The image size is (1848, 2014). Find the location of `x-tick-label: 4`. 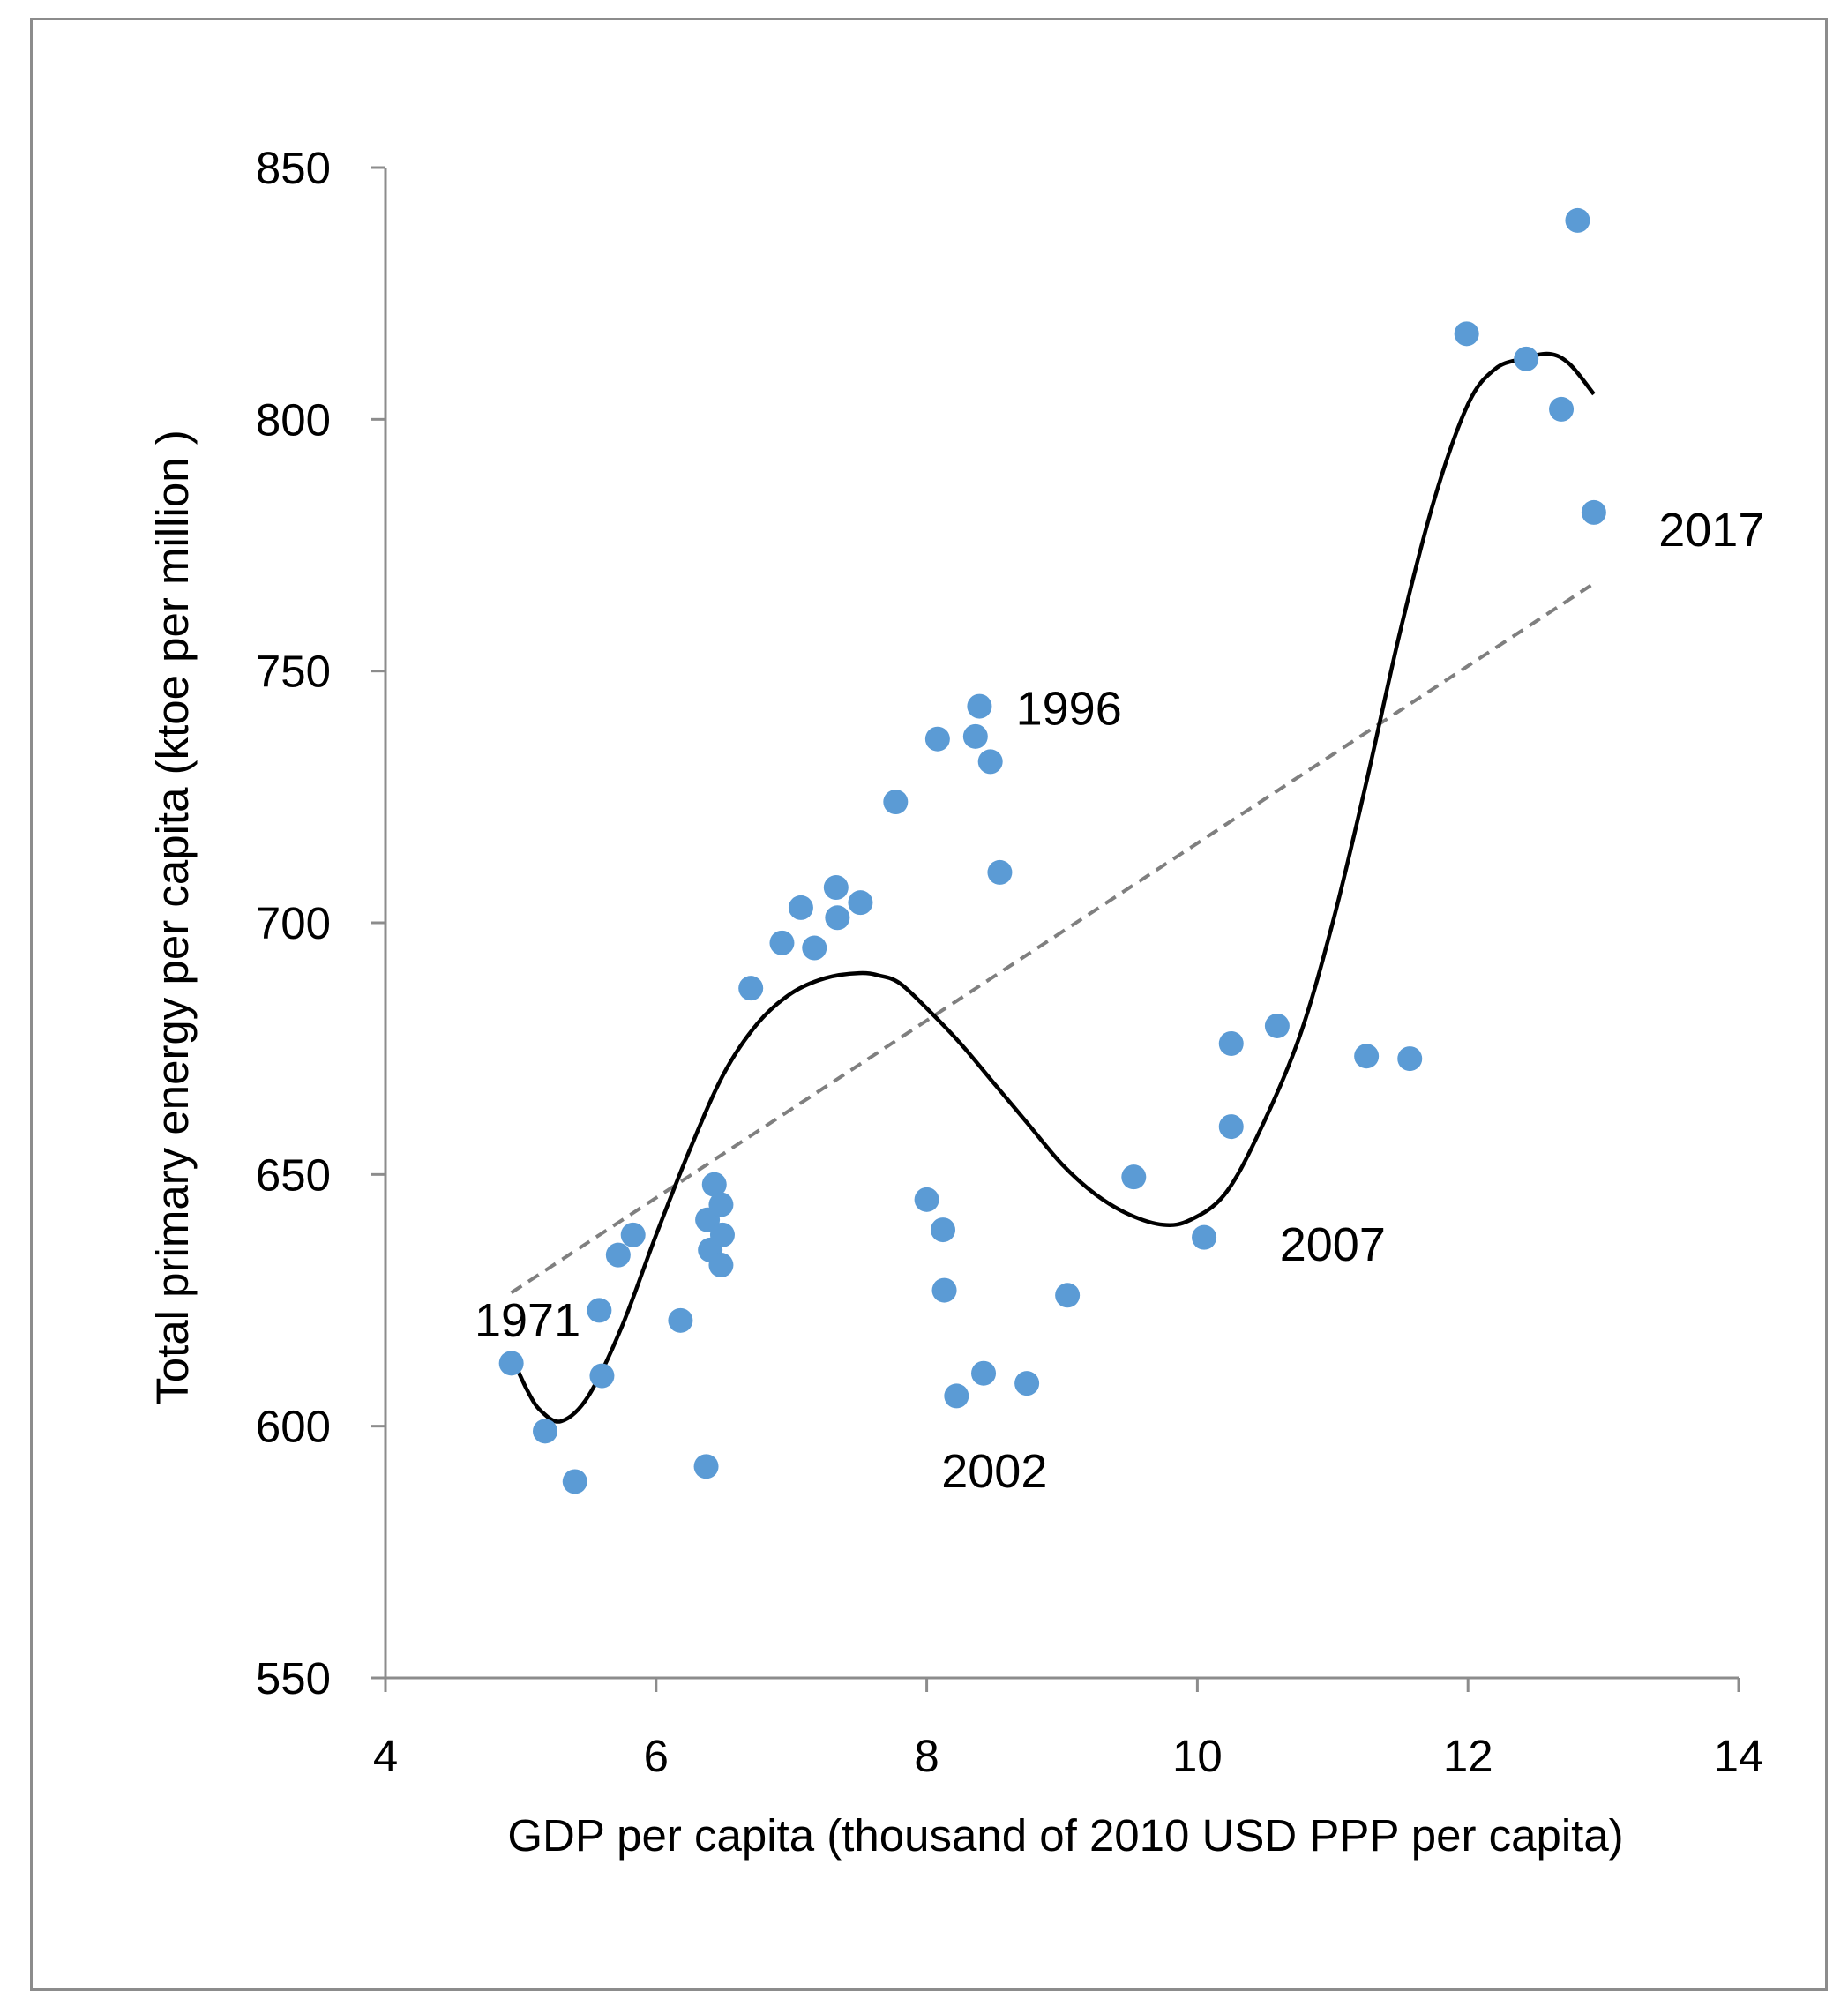

x-tick-label: 4 is located at coordinates (385, 1756).